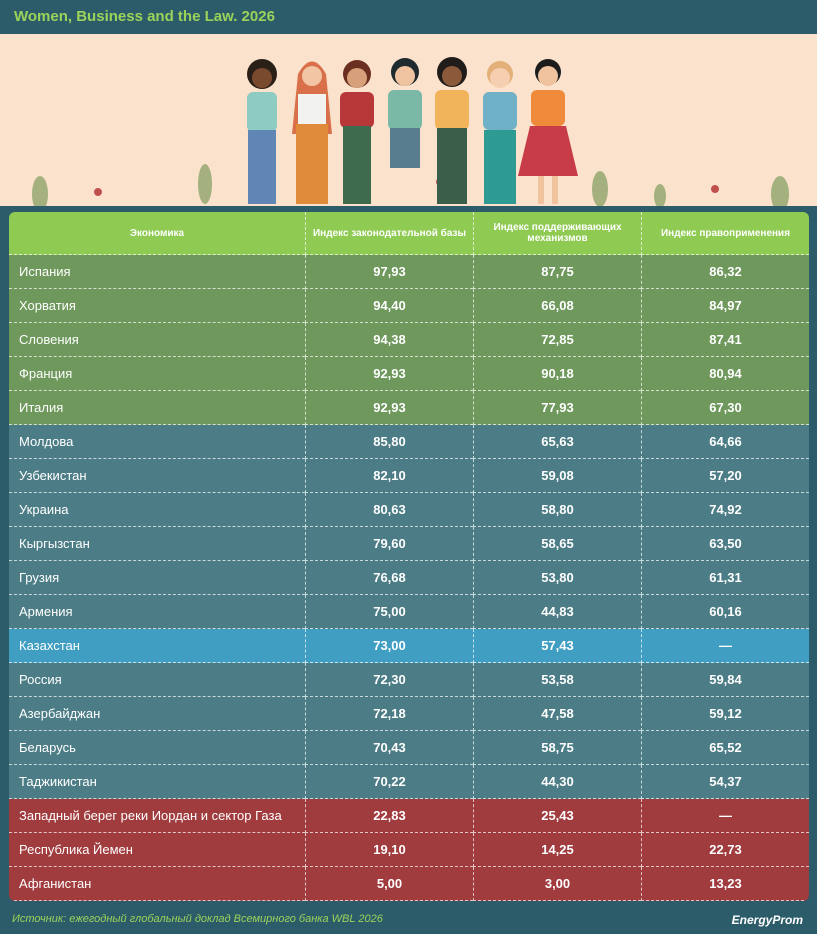 The height and width of the screenshot is (934, 817). What do you see at coordinates (389, 748) in the screenshot?
I see `index-value: 70,43` at bounding box center [389, 748].